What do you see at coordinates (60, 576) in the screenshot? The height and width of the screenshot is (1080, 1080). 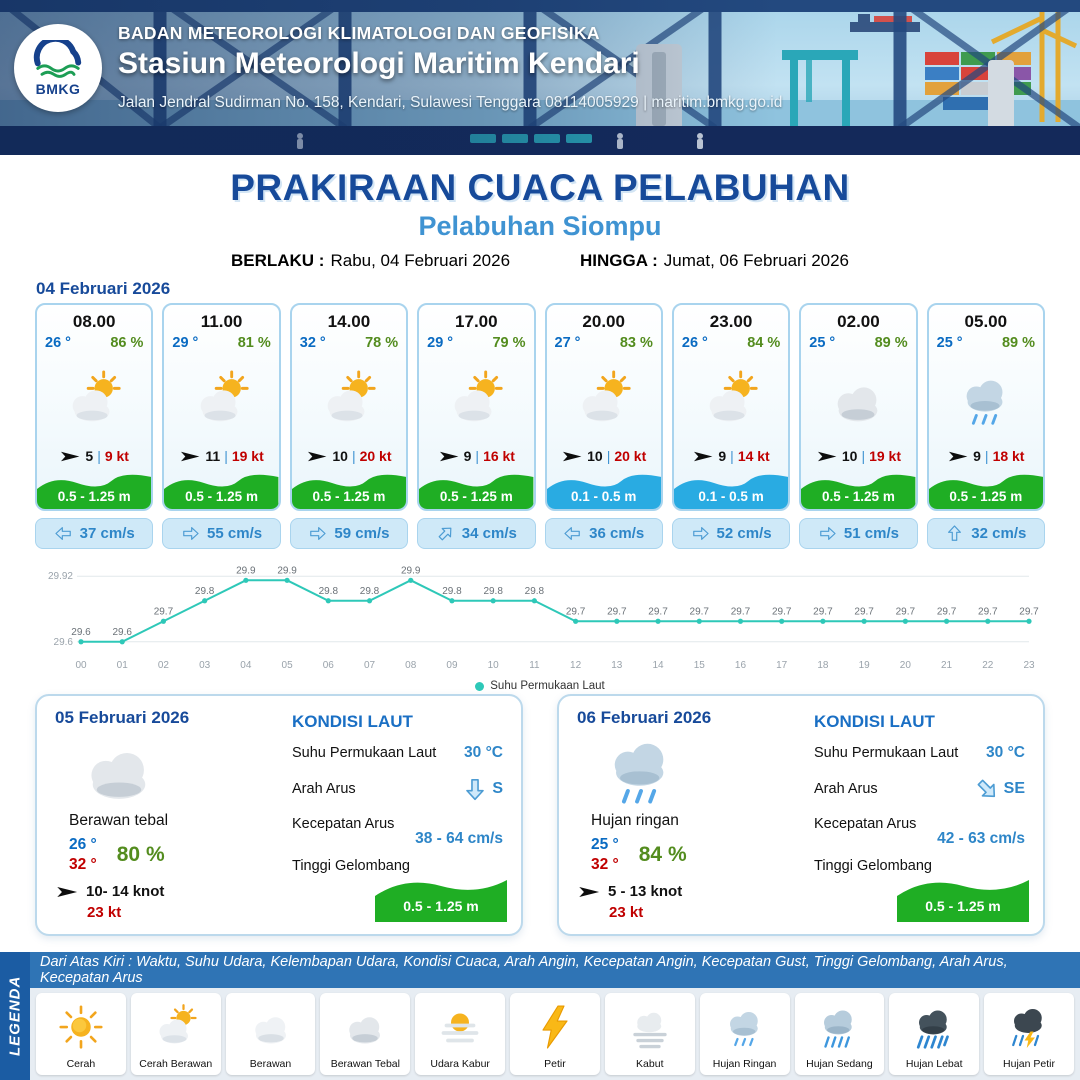 I see `svg-text: 29.92` at bounding box center [60, 576].